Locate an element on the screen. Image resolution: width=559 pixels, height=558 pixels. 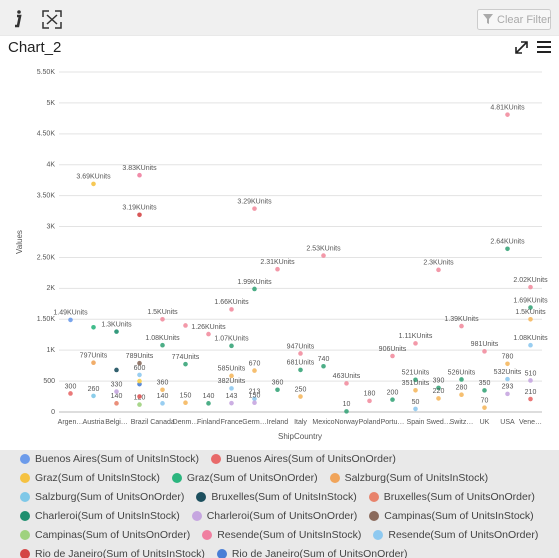
legend-label: Salzburg(Sum of UnitsInStock) is located at coordinates (416, 477).